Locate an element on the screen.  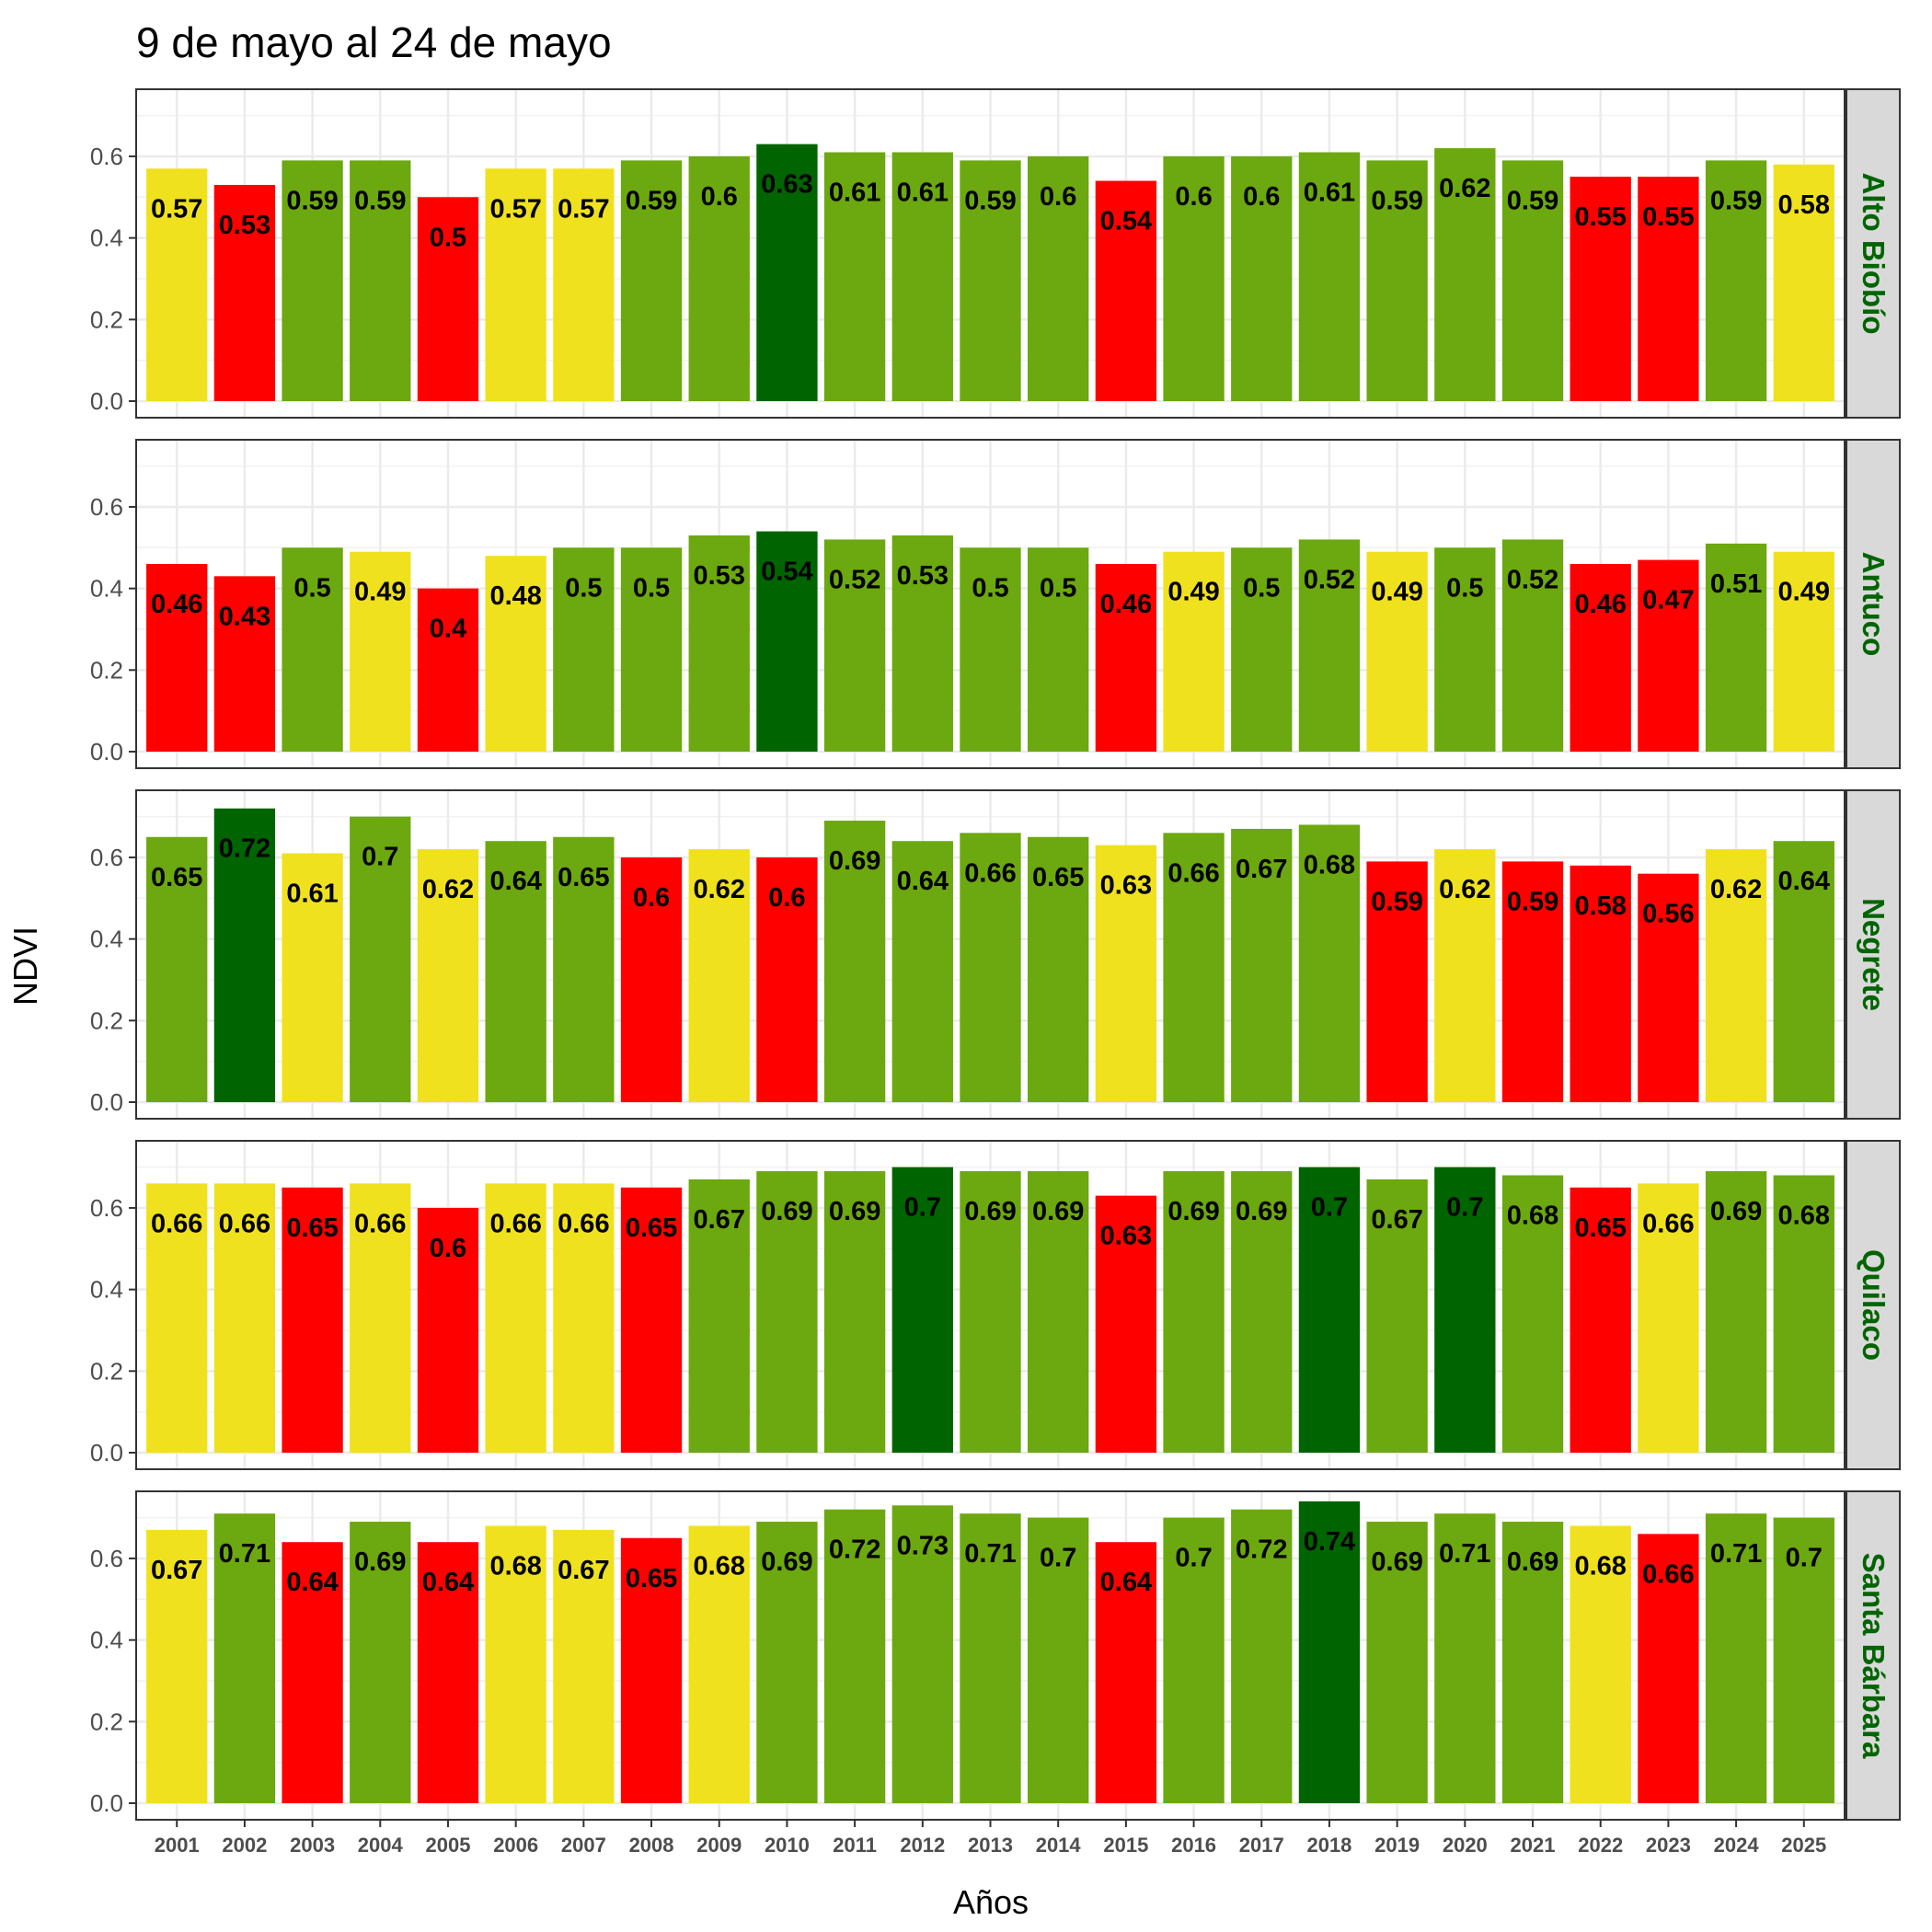
bar-value-label: 0.52 is located at coordinates (1532, 579).